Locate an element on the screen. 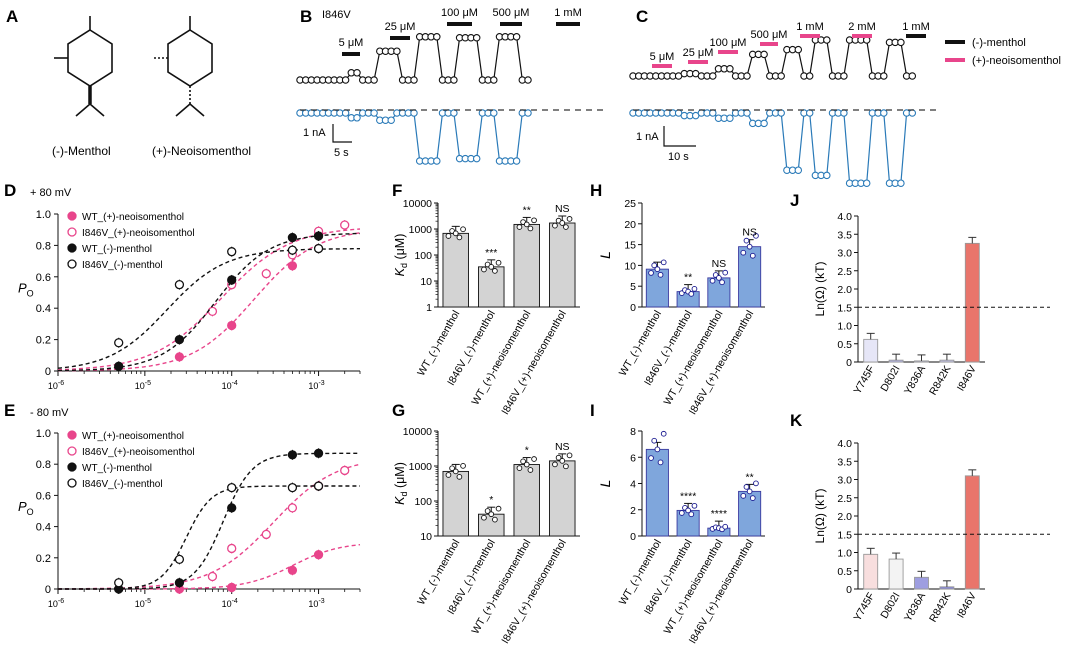  category-label: D802I is located at coordinates (890, 606).